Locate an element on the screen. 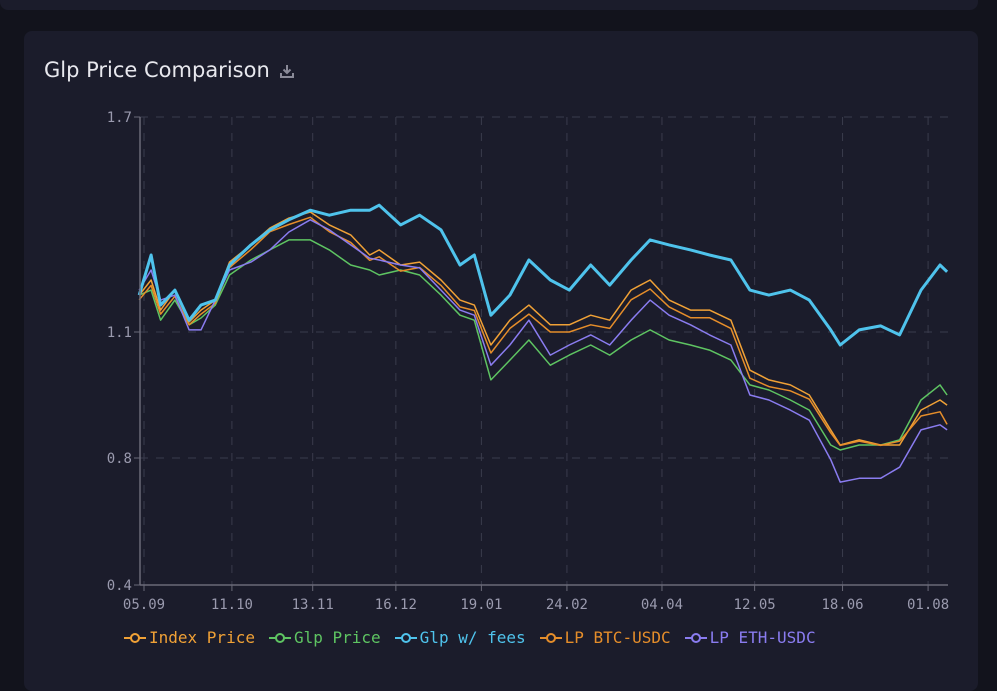  x-tick-label: 18.06 is located at coordinates (842, 605).